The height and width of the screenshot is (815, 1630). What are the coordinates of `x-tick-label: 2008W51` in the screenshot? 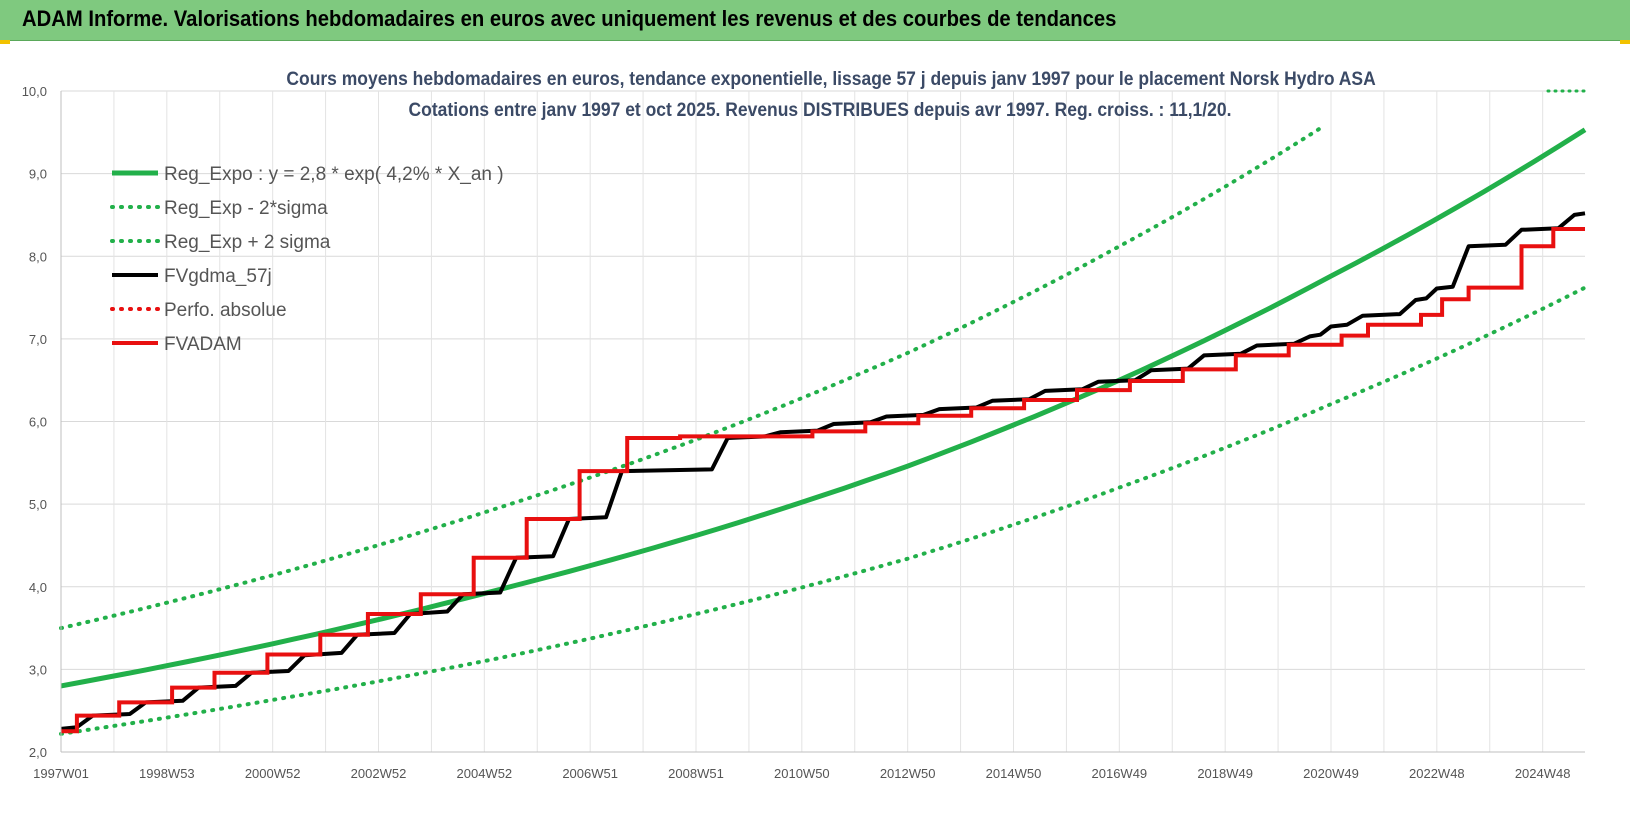 It's located at (696, 773).